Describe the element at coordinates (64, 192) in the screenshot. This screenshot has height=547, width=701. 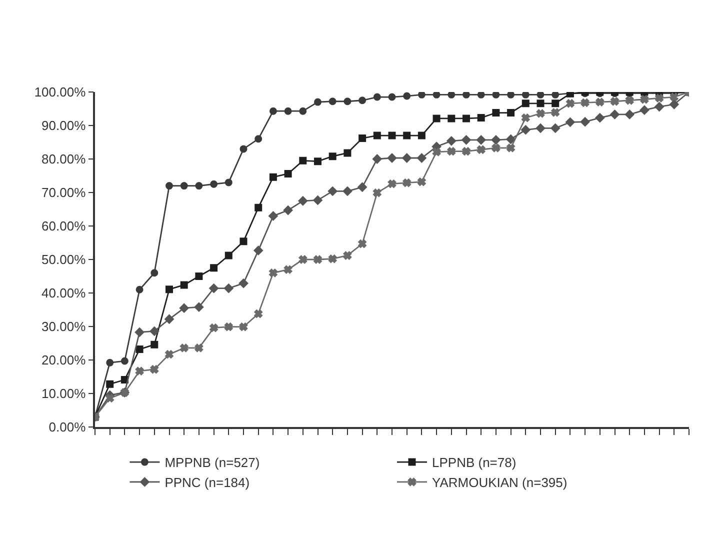
I see `y-tick-label: 70.00%` at that location.